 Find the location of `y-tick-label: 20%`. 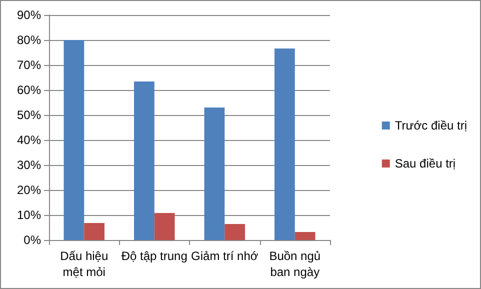

y-tick-label: 20% is located at coordinates (29, 190).